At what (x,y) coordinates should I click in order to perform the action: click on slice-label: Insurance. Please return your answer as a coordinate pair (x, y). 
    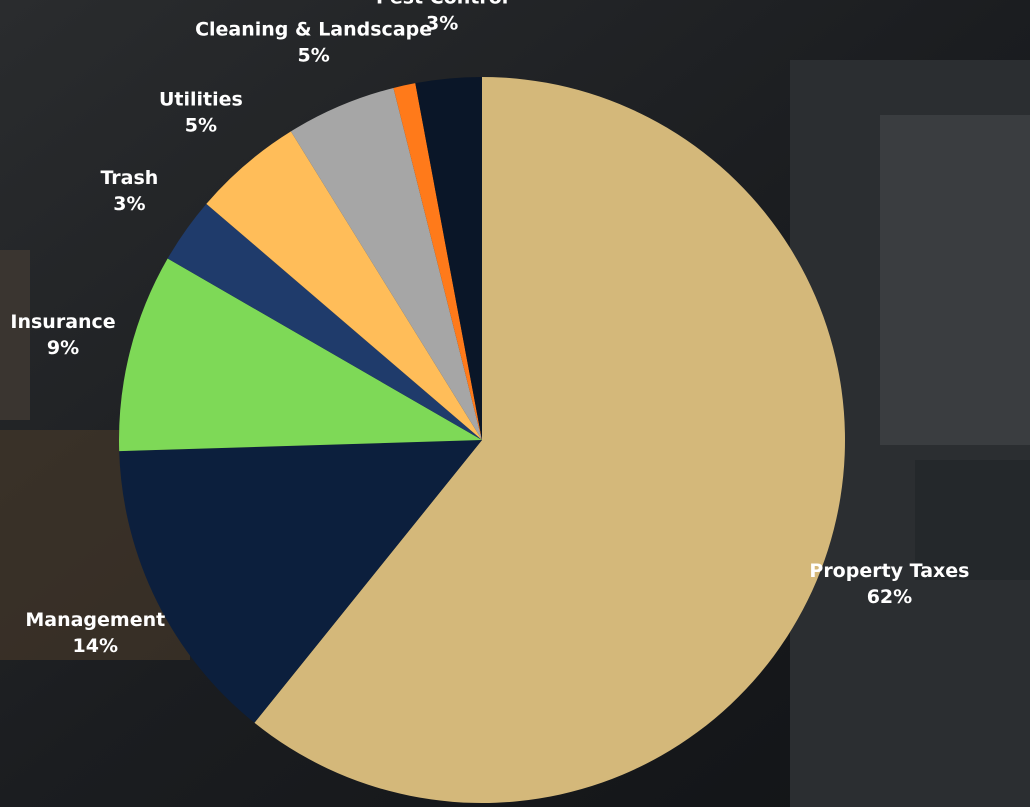
    Looking at the image, I should click on (62, 322).